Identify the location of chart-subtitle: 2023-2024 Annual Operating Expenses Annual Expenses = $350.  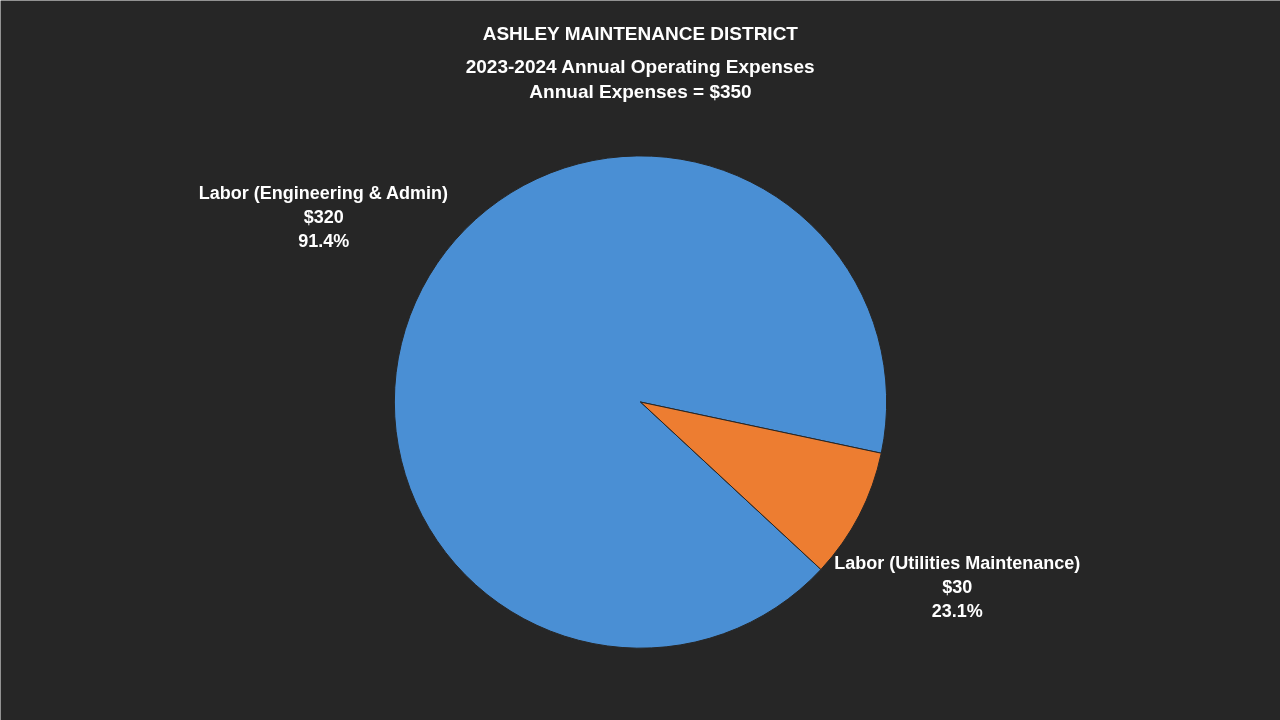
(640, 79).